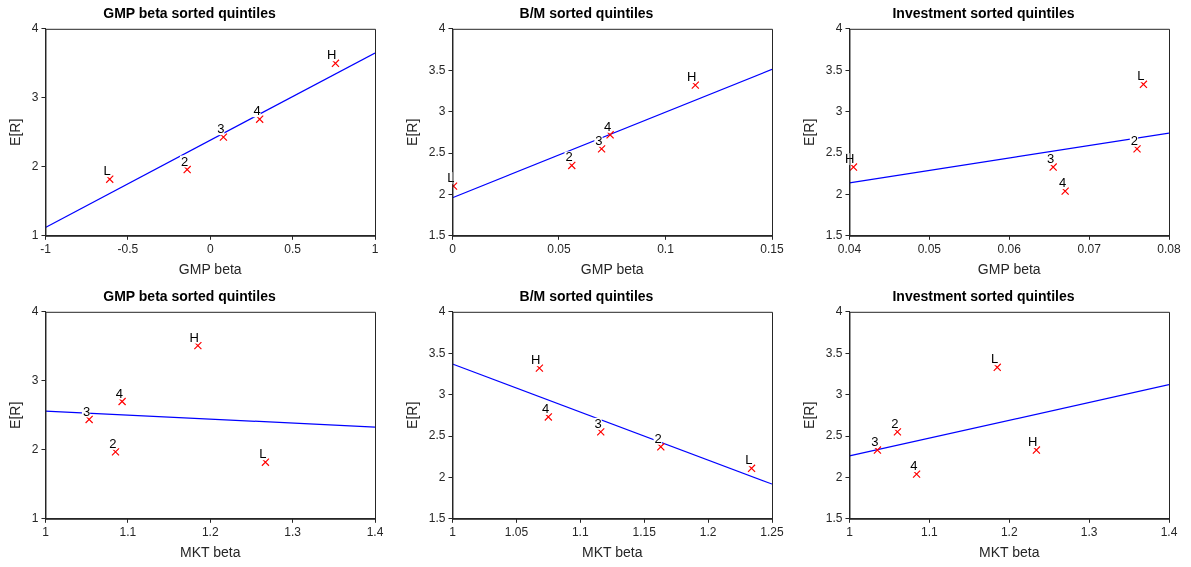 The image size is (1191, 567). What do you see at coordinates (293, 249) in the screenshot?
I see `x-tick-label: 0.5` at bounding box center [293, 249].